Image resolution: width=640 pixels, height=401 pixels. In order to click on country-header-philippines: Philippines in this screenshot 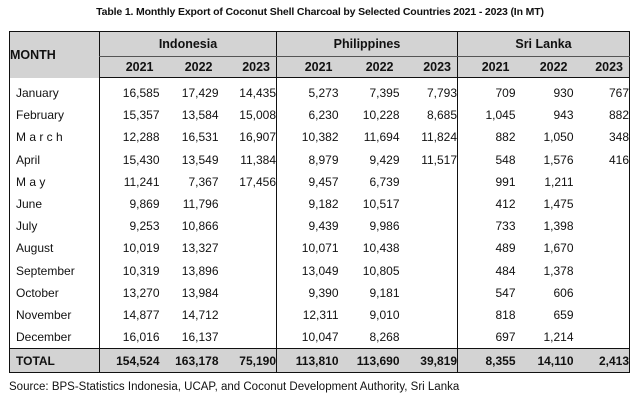, I will do `click(367, 44)`.